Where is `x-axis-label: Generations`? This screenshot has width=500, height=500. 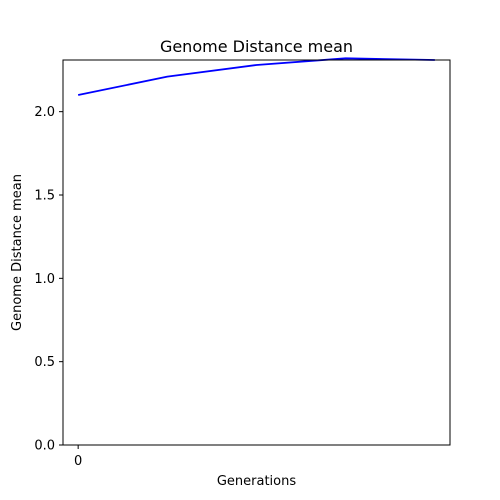
x-axis-label: Generations is located at coordinates (257, 481).